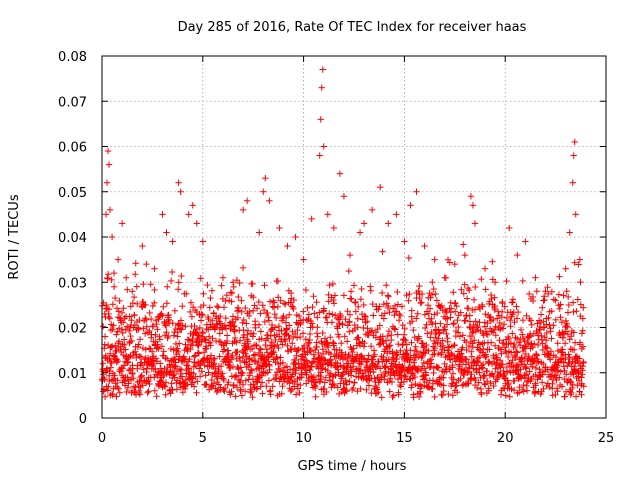 Image resolution: width=640 pixels, height=480 pixels. What do you see at coordinates (72, 283) in the screenshot?
I see `y-tick-label: 0.03` at bounding box center [72, 283].